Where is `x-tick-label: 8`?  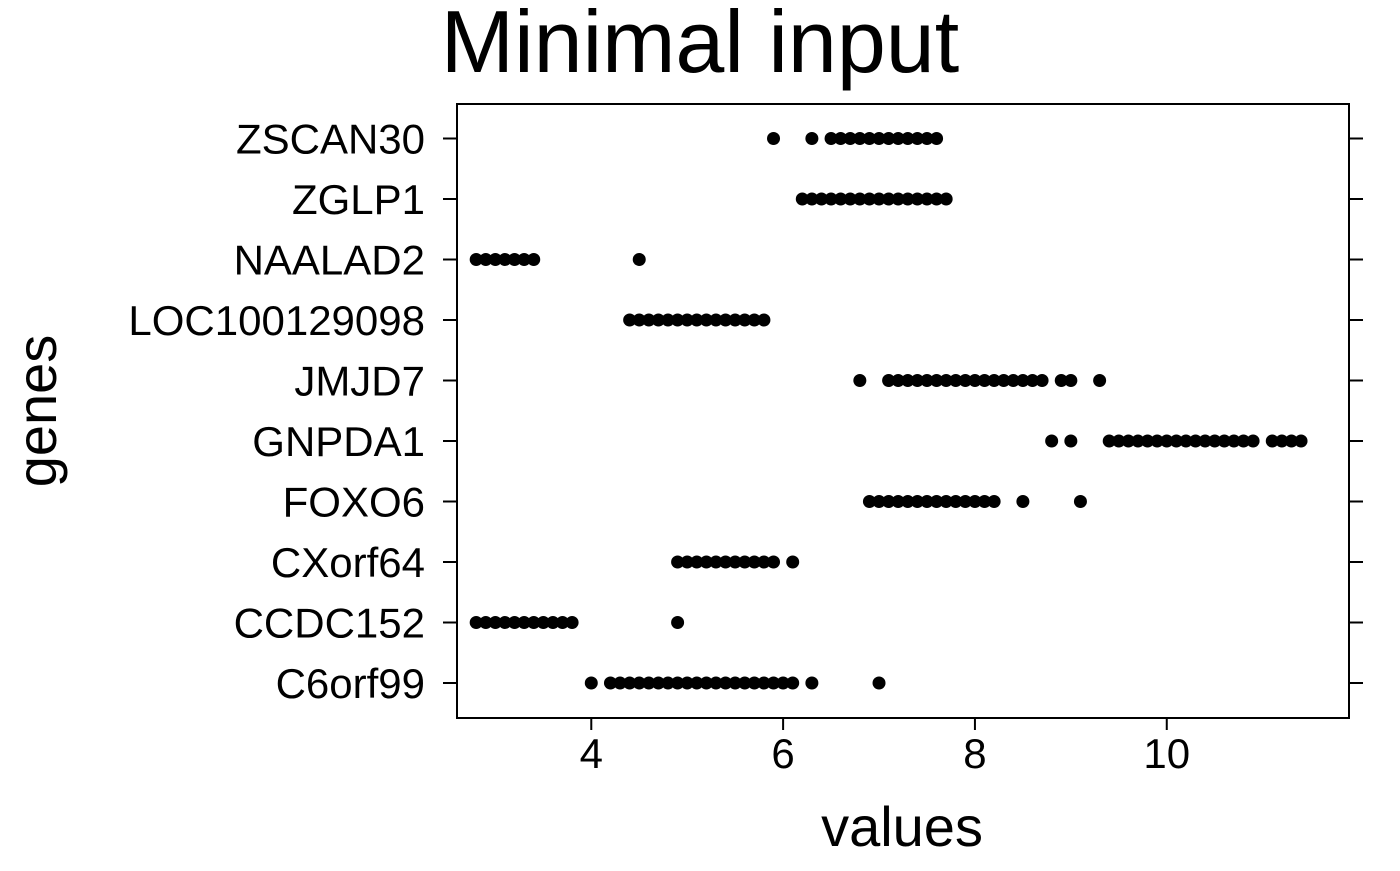 x-tick-label: 8 is located at coordinates (974, 753).